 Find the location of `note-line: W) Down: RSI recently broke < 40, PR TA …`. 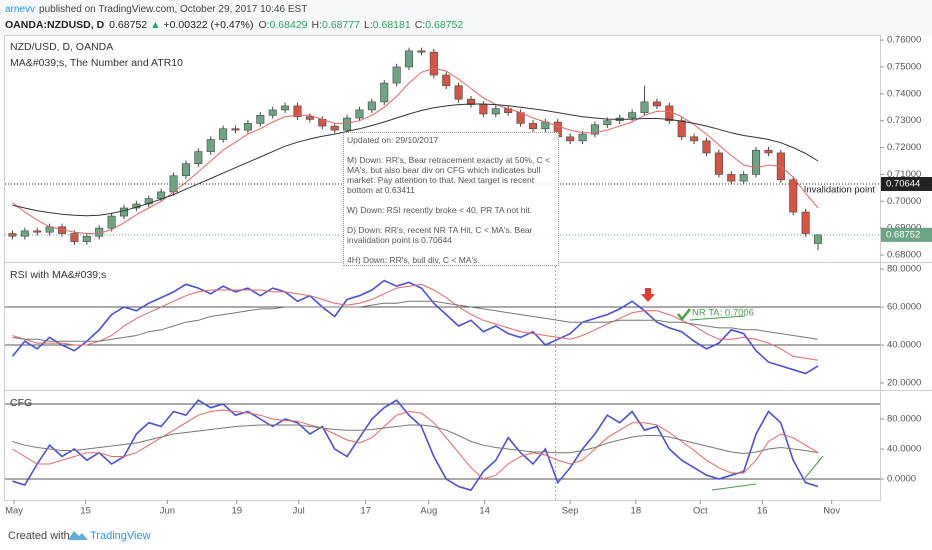

note-line: W) Down: RSI recently broke < 40, PR TA … is located at coordinates (440, 210).